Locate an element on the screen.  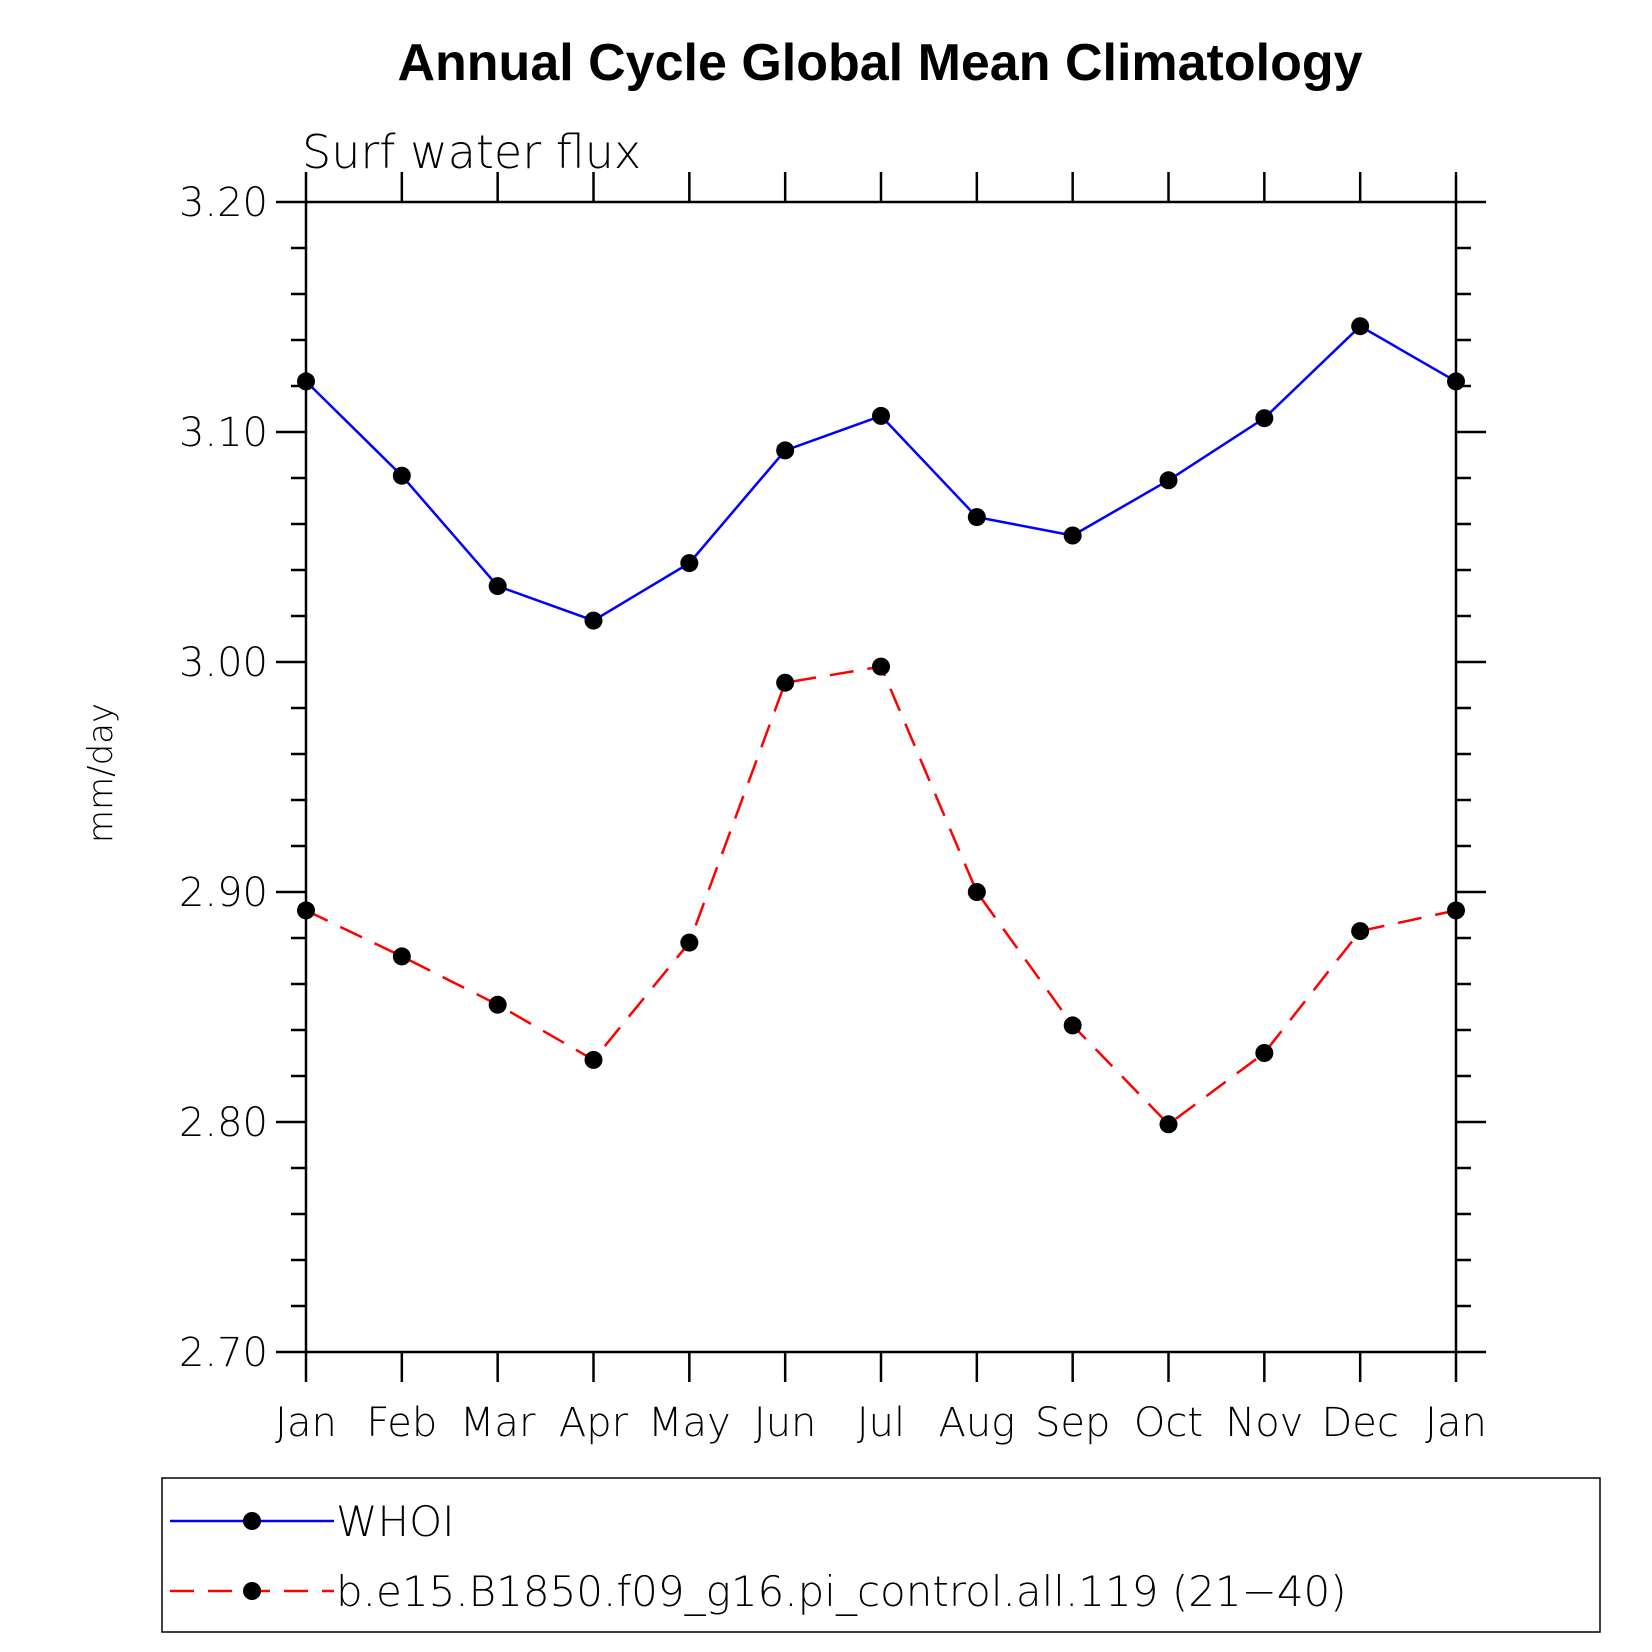
y-tick-label: 2.90 is located at coordinates (223, 893).